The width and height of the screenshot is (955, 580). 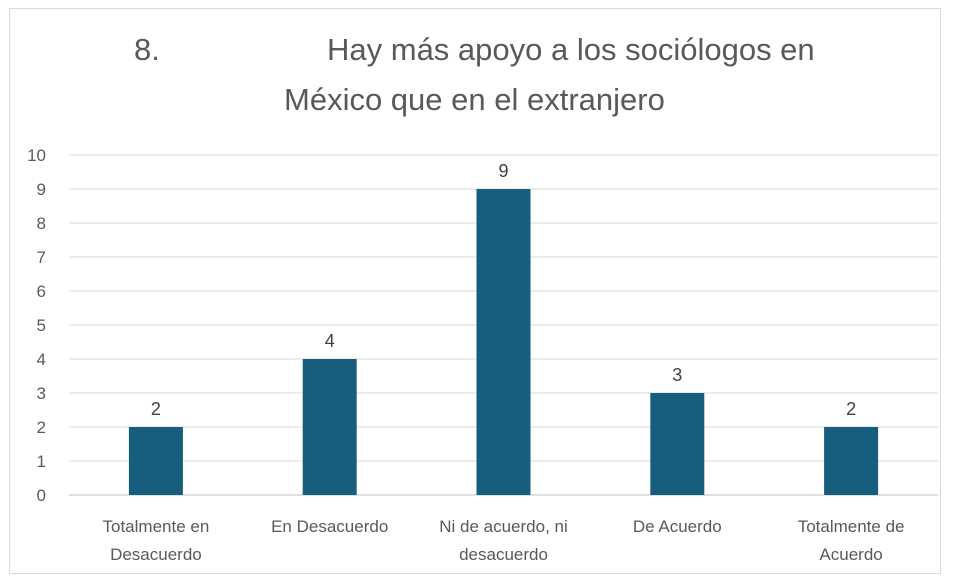 What do you see at coordinates (851, 526) in the screenshot?
I see `category-label: Totalmente de` at bounding box center [851, 526].